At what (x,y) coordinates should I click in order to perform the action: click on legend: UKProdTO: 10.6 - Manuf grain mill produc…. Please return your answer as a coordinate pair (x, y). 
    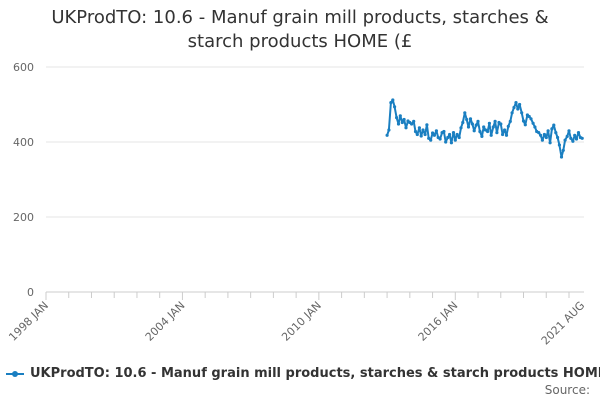
    Looking at the image, I should click on (303, 373).